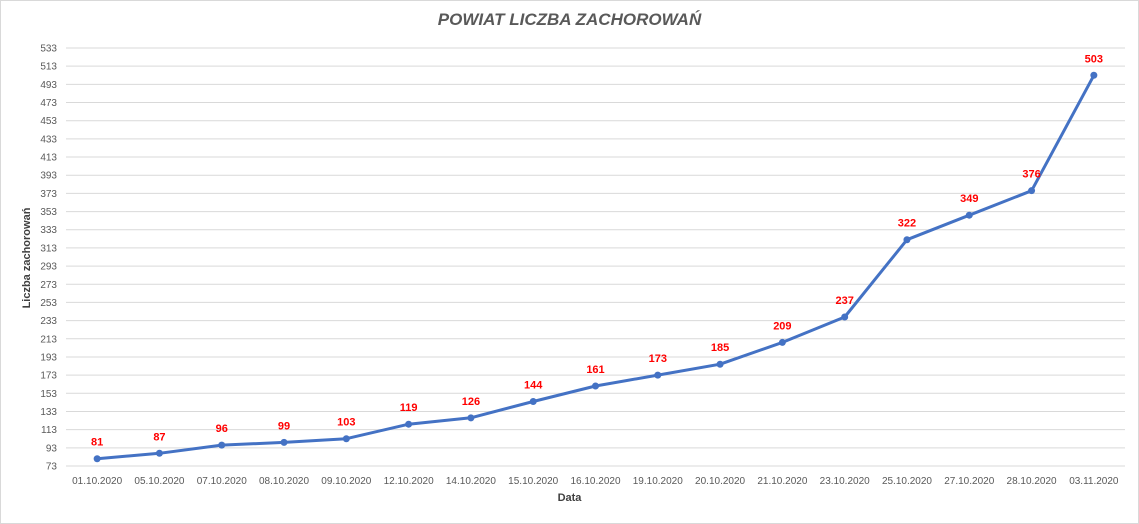 The height and width of the screenshot is (524, 1139). What do you see at coordinates (49, 430) in the screenshot?
I see `y-tick-label: 113` at bounding box center [49, 430].